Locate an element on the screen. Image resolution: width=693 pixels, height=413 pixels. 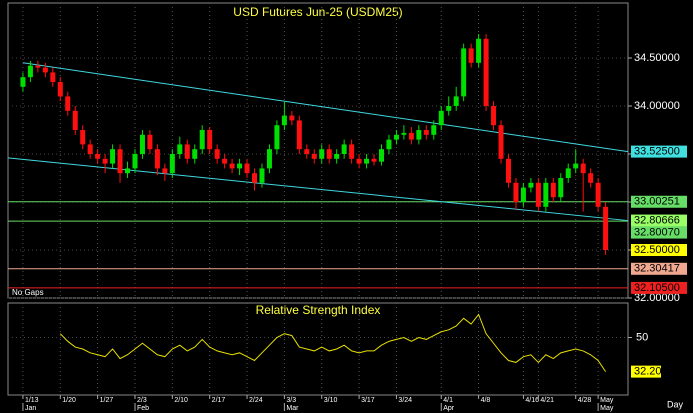
rsi-last-label: 32.20 is located at coordinates (648, 372).